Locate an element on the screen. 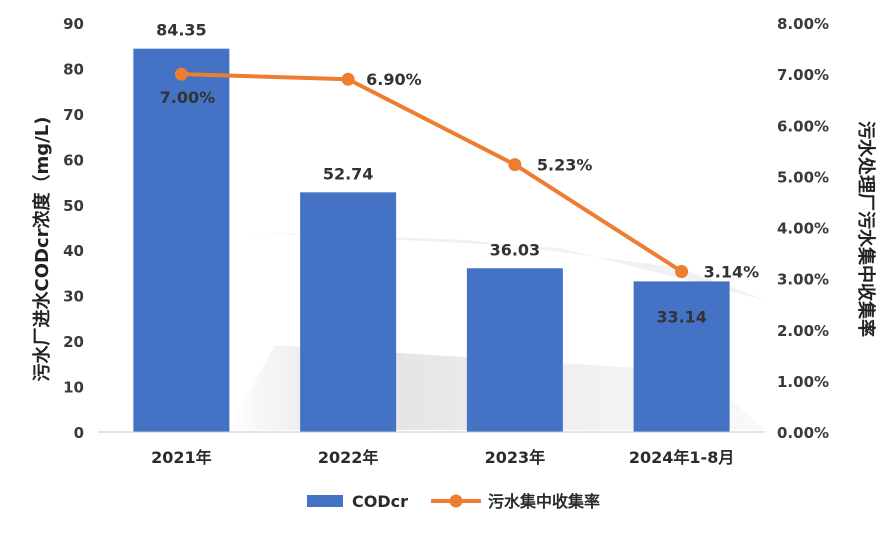  legend-bar-label: CODcr is located at coordinates (380, 501).